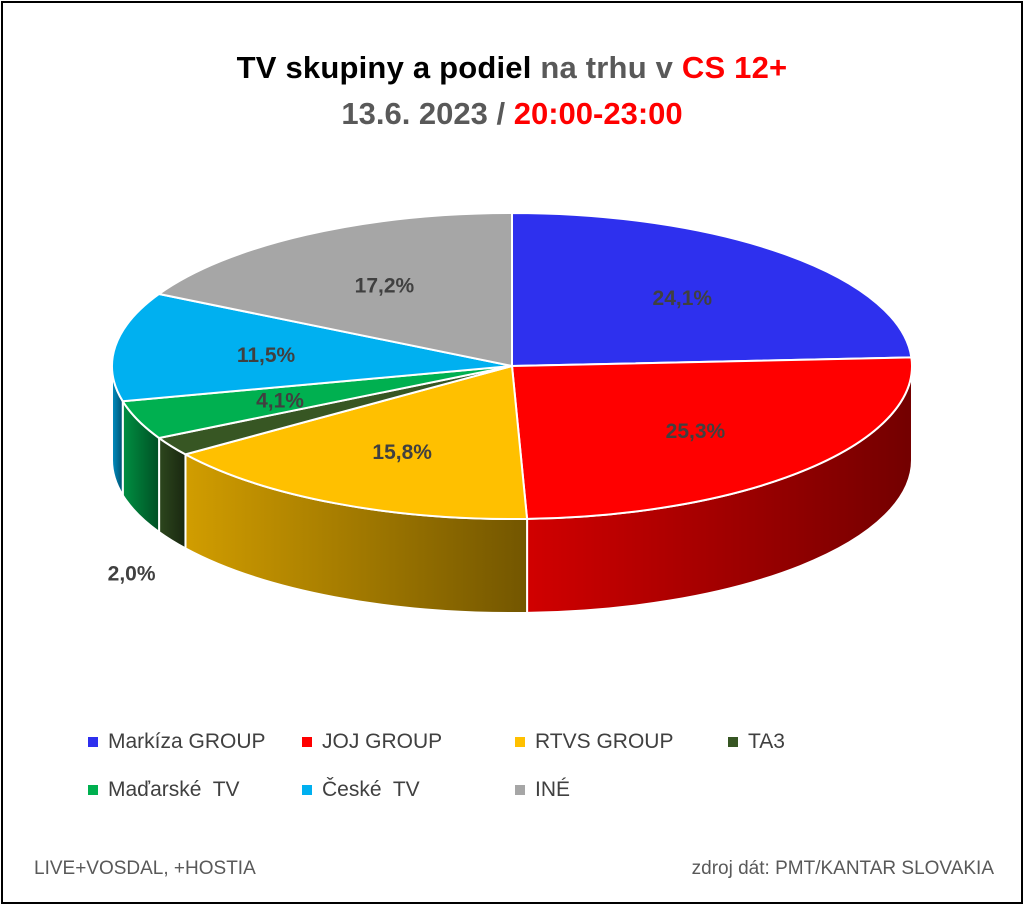 This screenshot has height=905, width=1024. I want to click on footer-source: zdroj dát: PMT/KANTAR SLOVAKIA, so click(842, 868).